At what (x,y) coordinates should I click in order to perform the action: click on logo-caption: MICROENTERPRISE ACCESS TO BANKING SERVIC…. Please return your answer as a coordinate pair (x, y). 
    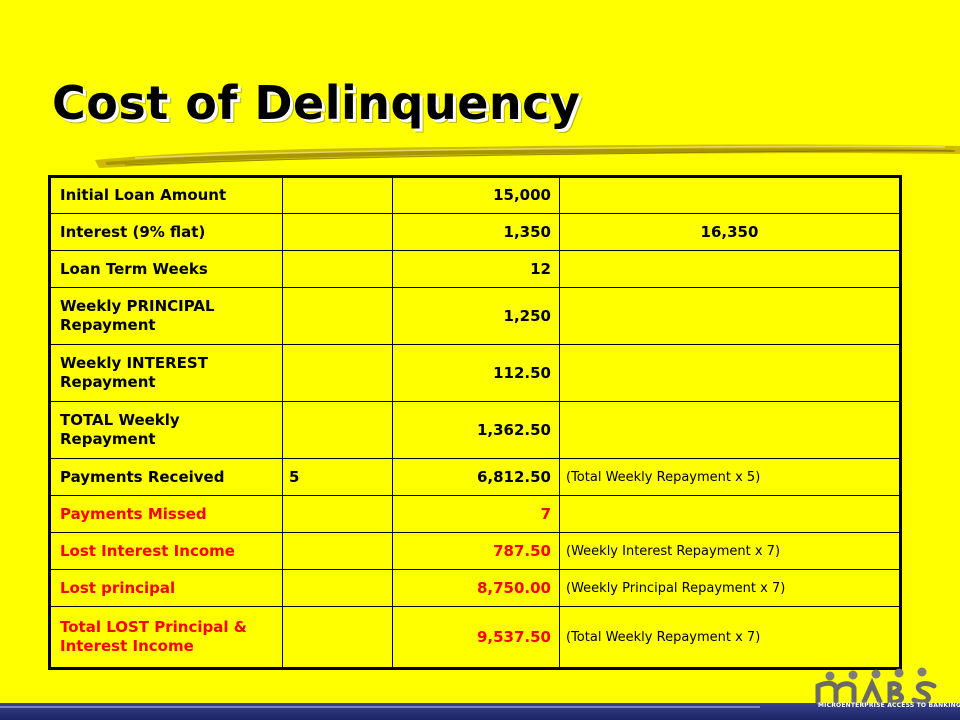
    Looking at the image, I should click on (889, 705).